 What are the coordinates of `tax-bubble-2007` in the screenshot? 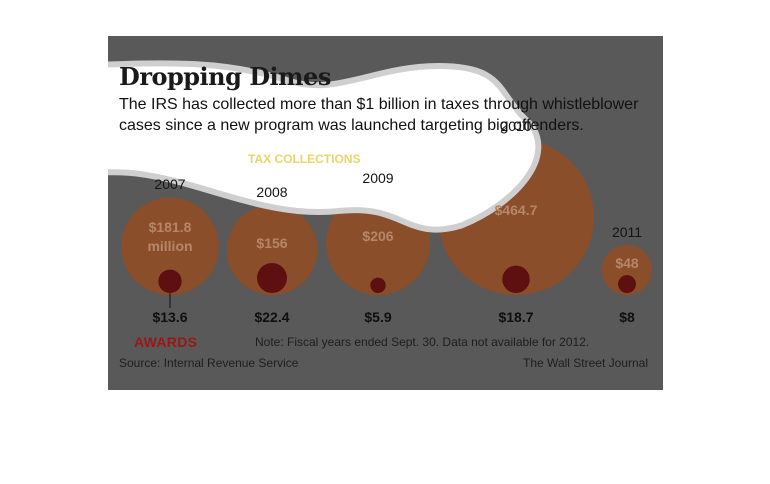 It's located at (170, 246).